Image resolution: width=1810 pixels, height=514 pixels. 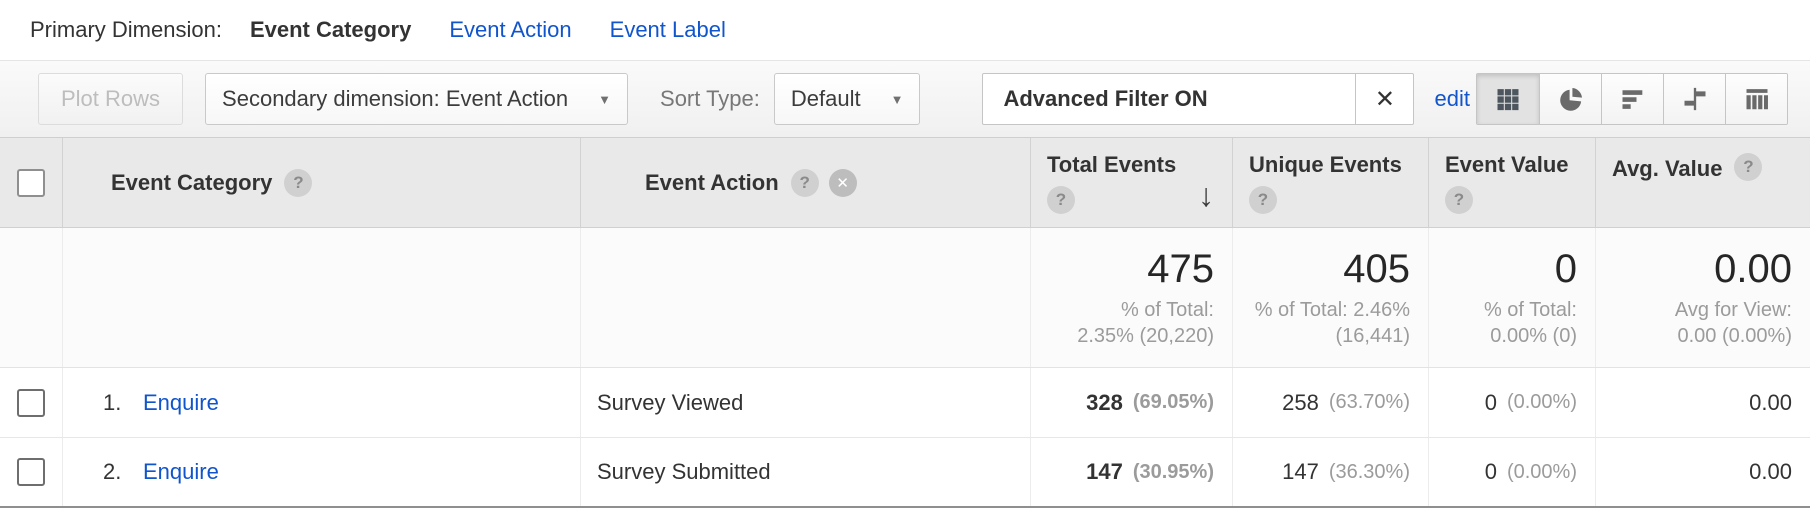 I want to click on event-action-value: Survey Submitted, so click(x=684, y=471).